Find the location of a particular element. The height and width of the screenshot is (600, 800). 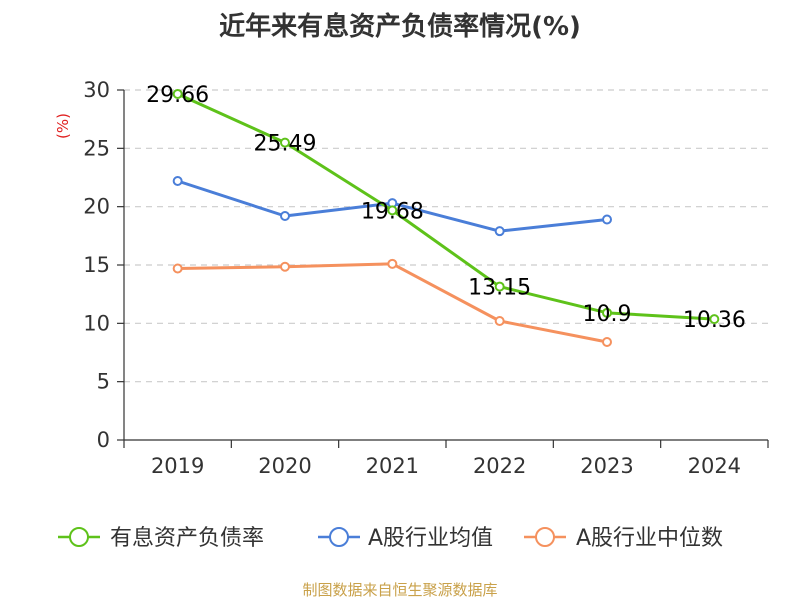

y-tick-label: 0 is located at coordinates (103, 440).